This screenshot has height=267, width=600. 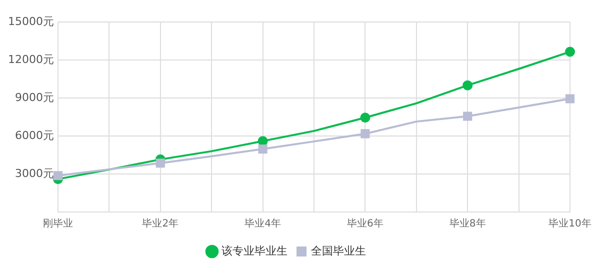 What do you see at coordinates (570, 224) in the screenshot?
I see `x-tick-label: 毕业10年` at bounding box center [570, 224].